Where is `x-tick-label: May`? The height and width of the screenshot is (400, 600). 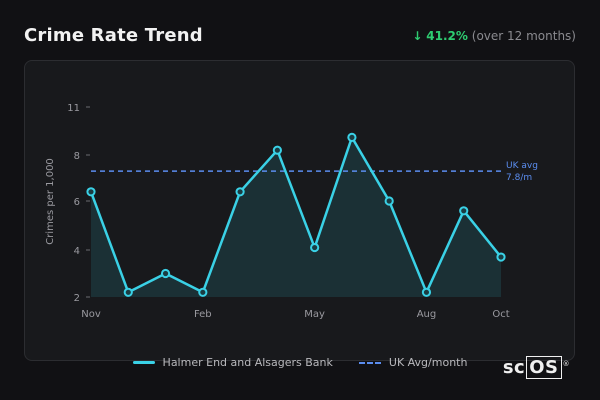
x-tick-label: May is located at coordinates (314, 314).